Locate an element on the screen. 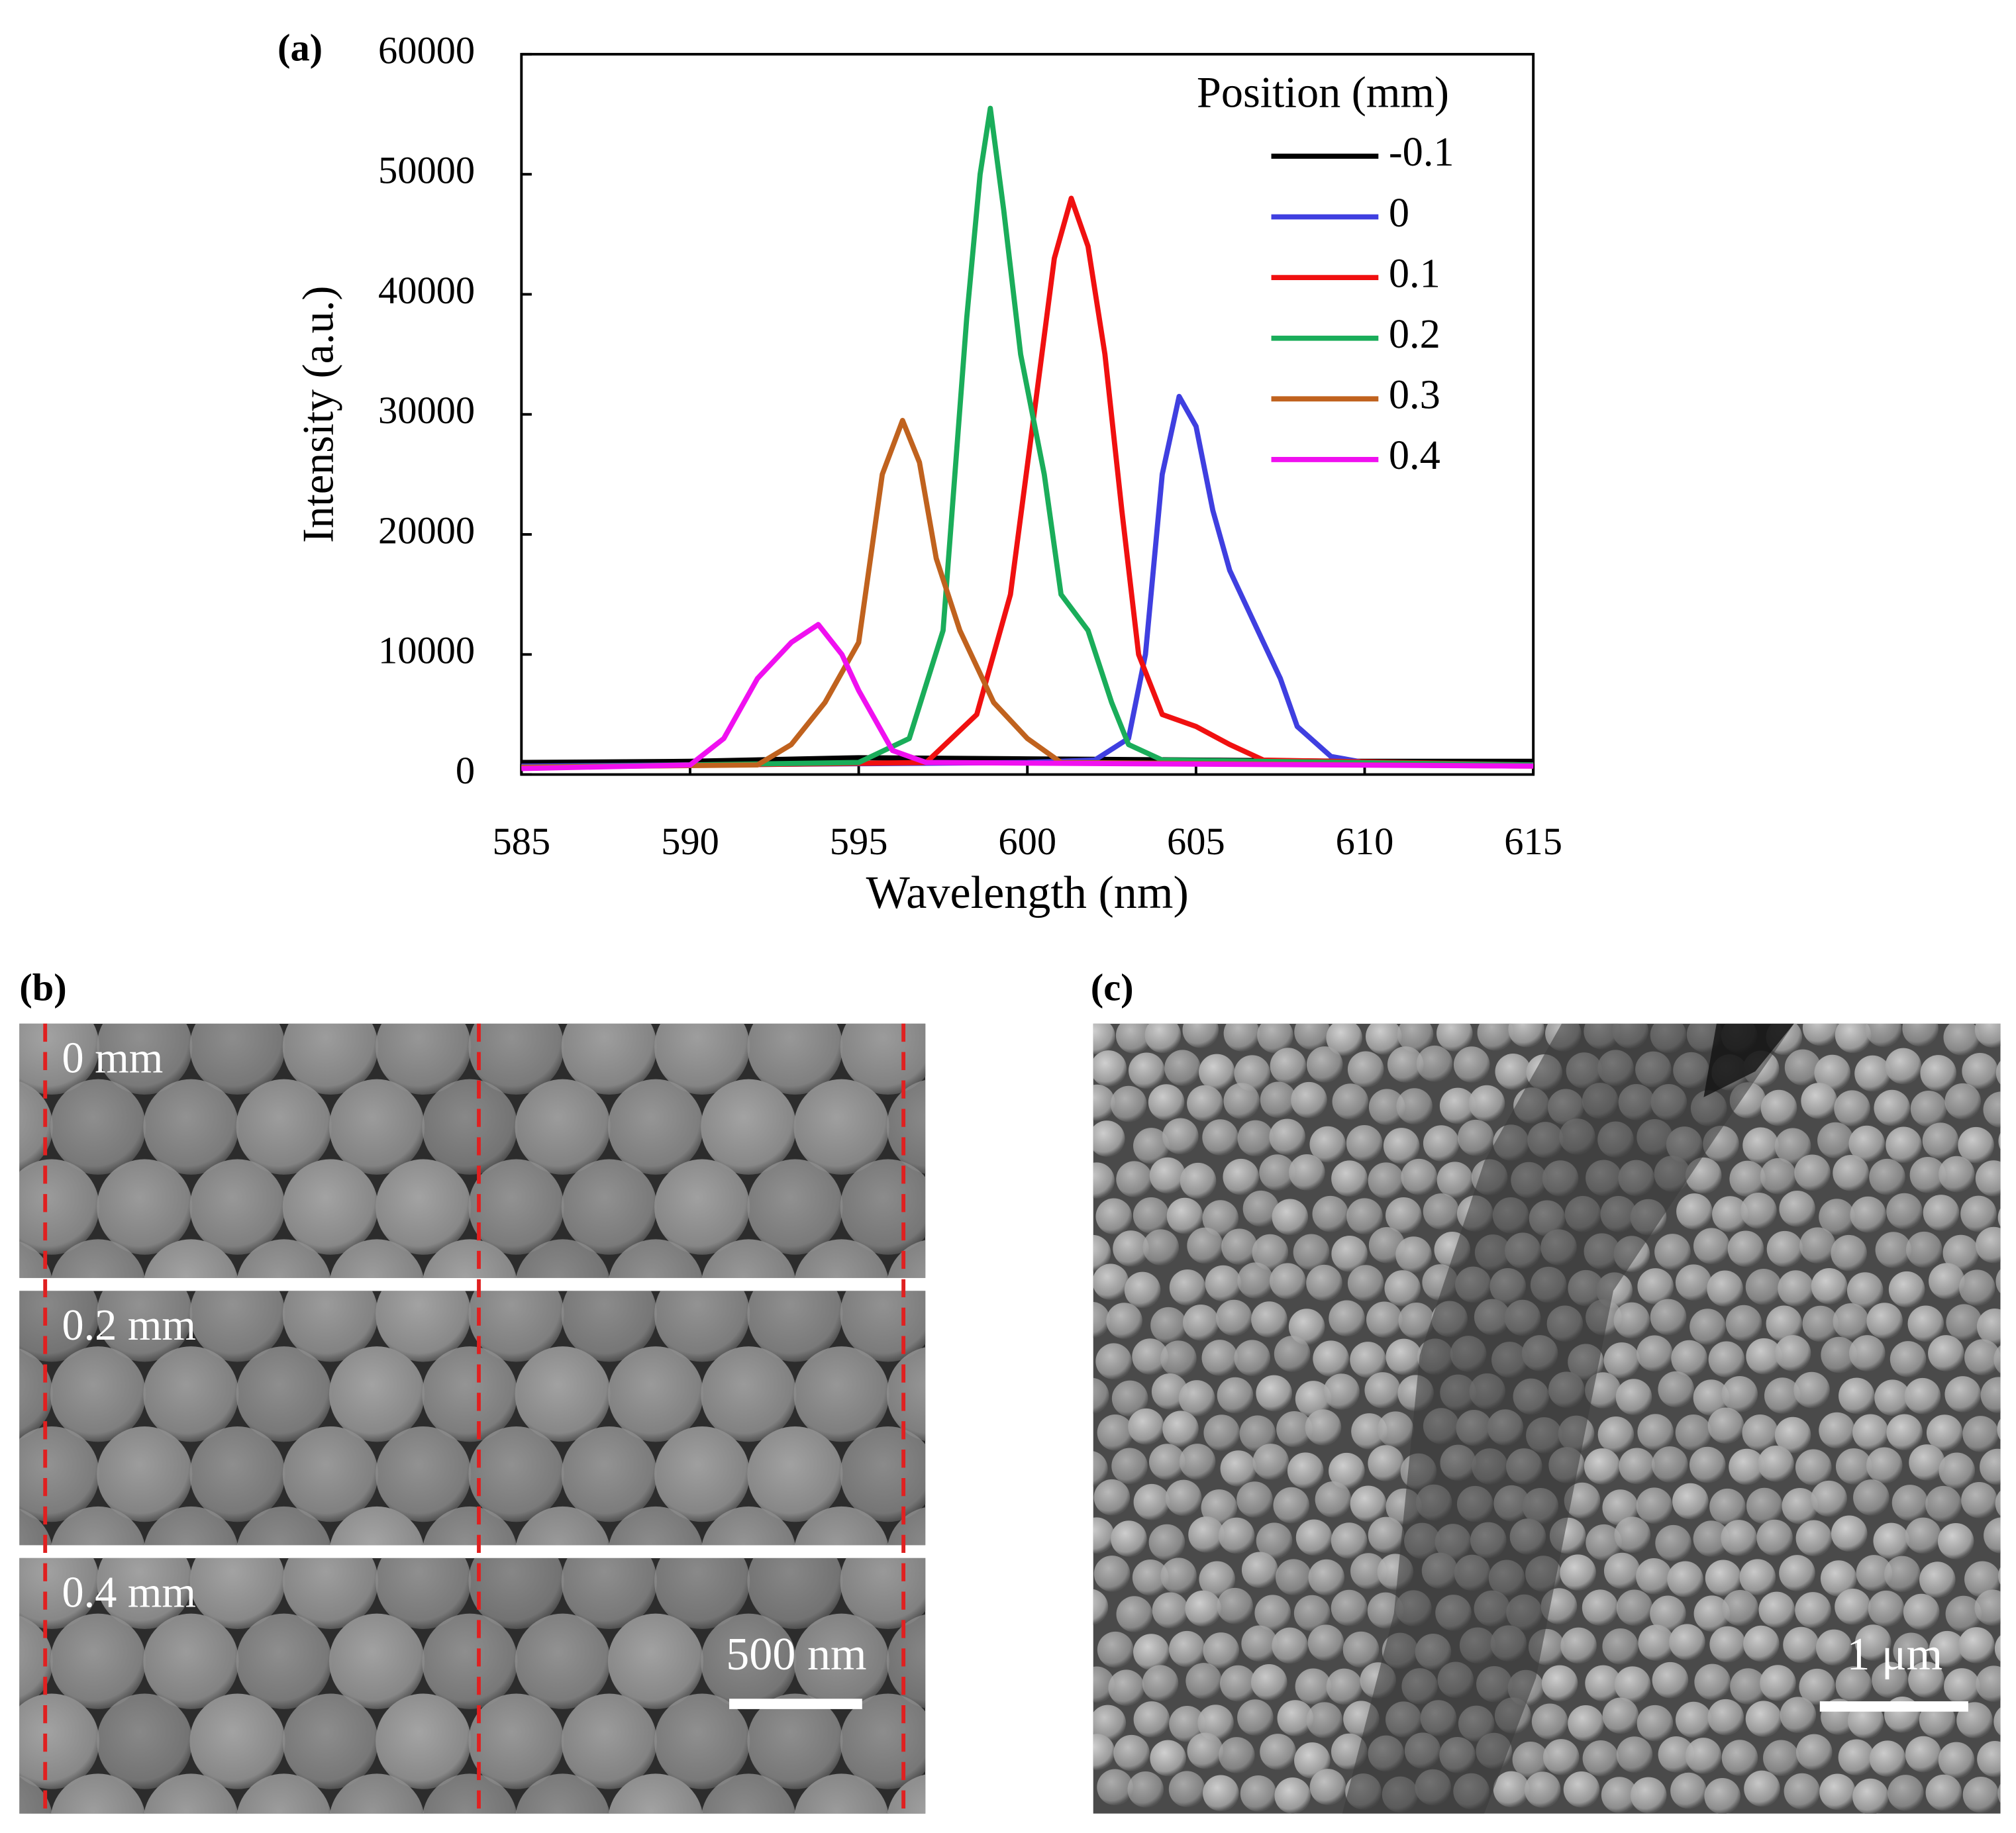 The image size is (2016, 1833). y-tick-label: 40000 is located at coordinates (426, 290).